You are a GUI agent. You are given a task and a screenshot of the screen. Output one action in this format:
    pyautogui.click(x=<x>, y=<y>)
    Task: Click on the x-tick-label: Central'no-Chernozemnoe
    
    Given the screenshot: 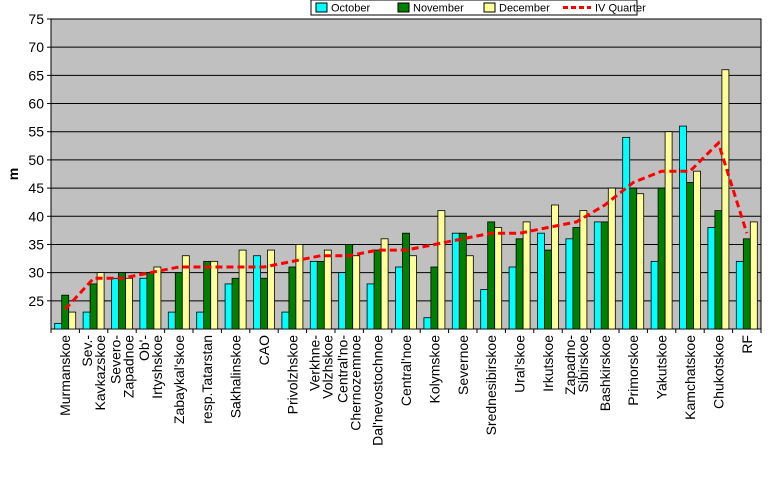 What is the action you would take?
    pyautogui.click(x=349, y=383)
    